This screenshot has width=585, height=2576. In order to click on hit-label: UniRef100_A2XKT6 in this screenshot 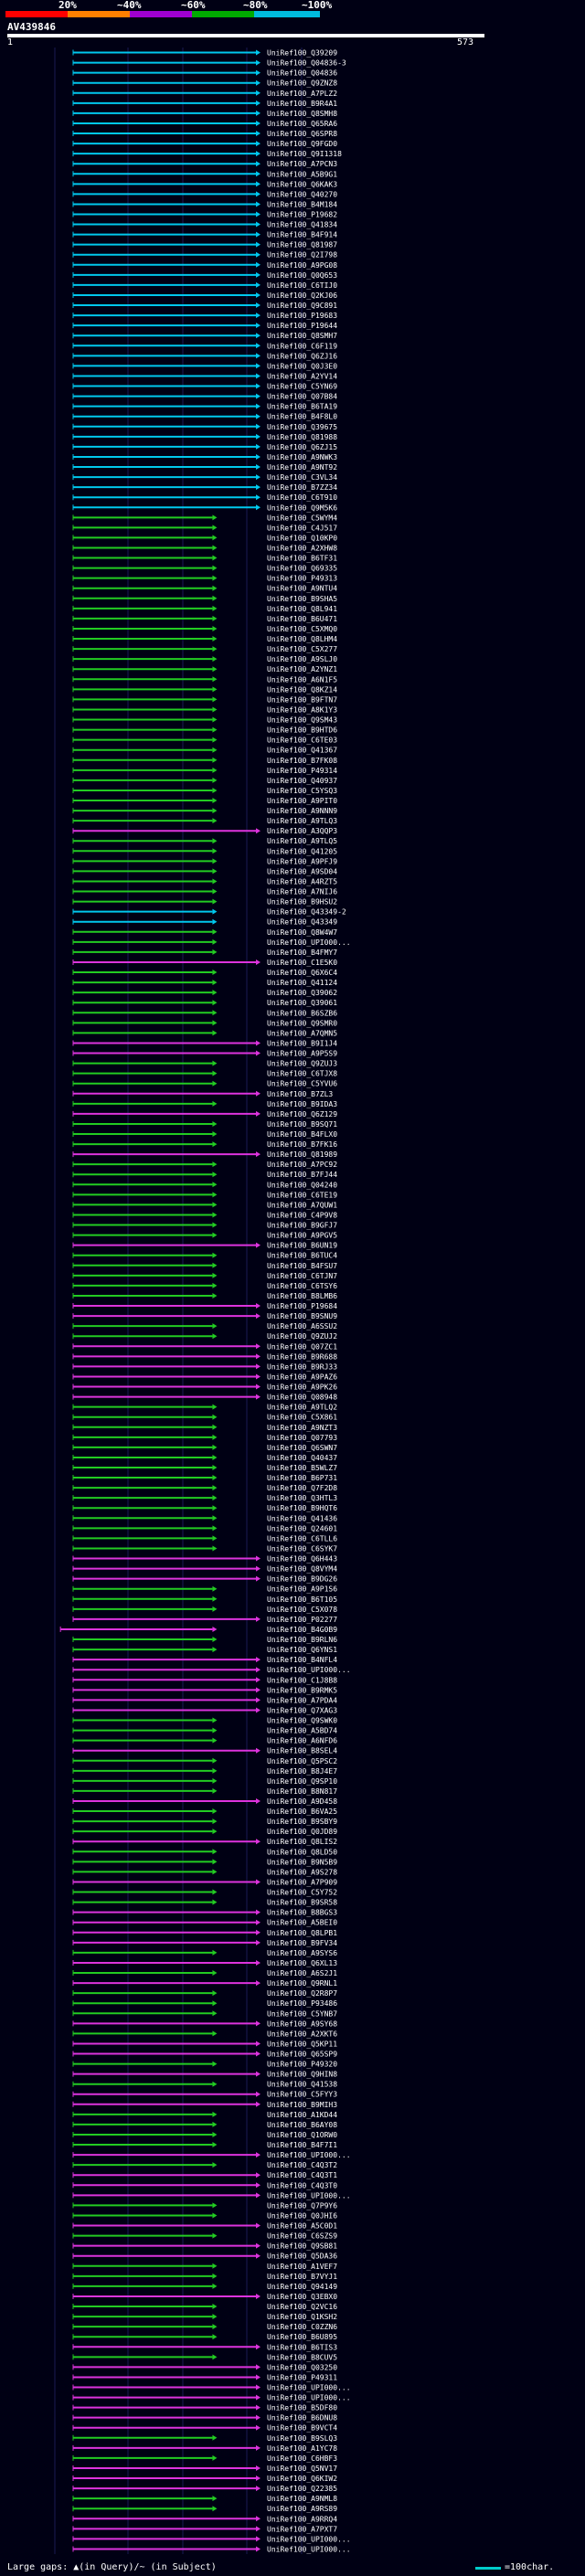, I will do `click(302, 2034)`.